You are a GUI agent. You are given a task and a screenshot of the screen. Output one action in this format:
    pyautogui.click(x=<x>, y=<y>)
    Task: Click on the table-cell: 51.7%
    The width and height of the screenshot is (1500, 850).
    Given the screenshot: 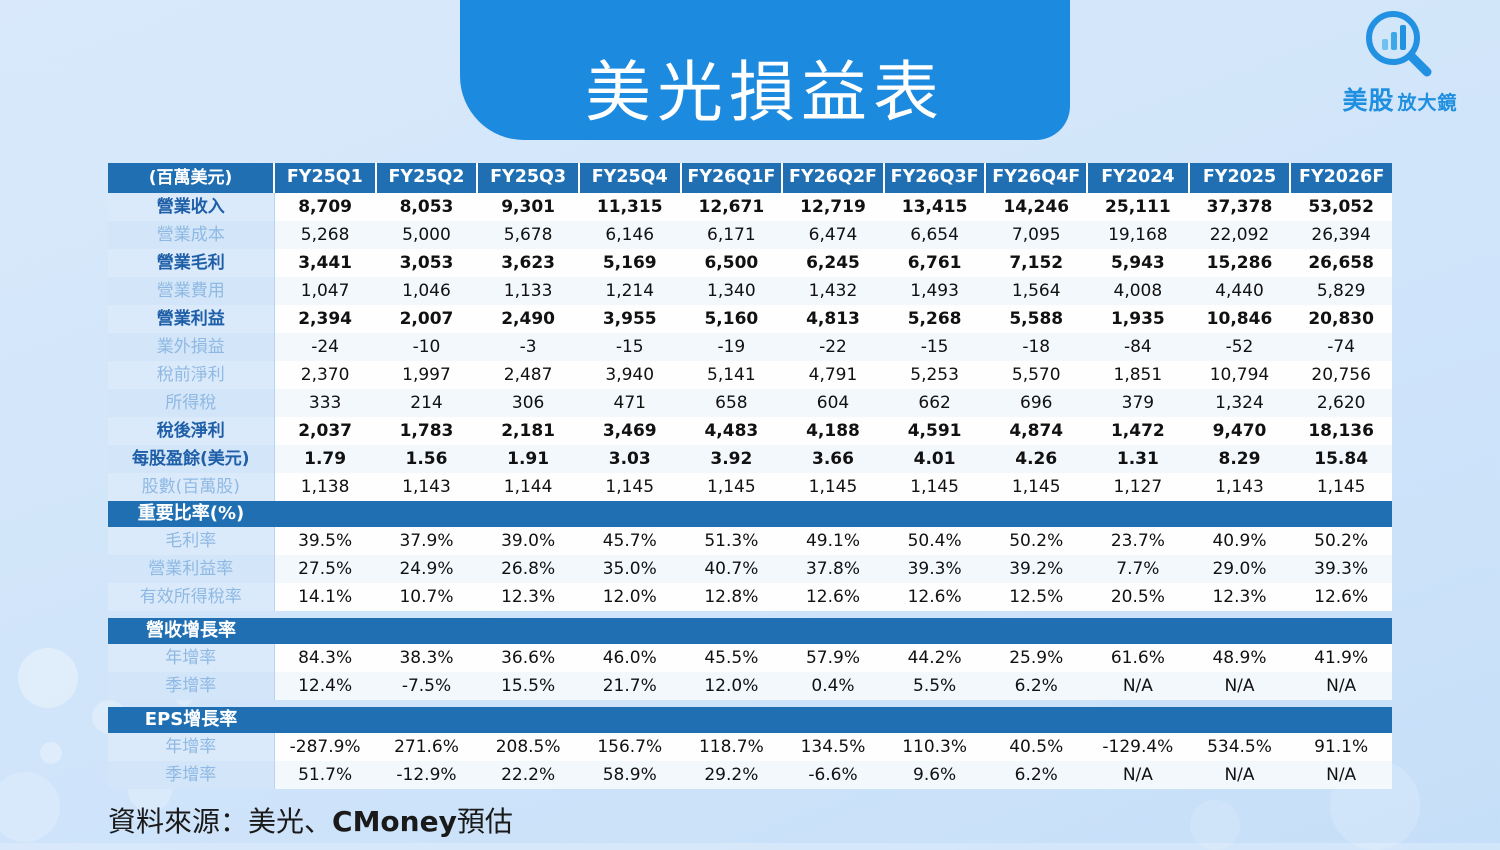 What is the action you would take?
    pyautogui.click(x=325, y=775)
    